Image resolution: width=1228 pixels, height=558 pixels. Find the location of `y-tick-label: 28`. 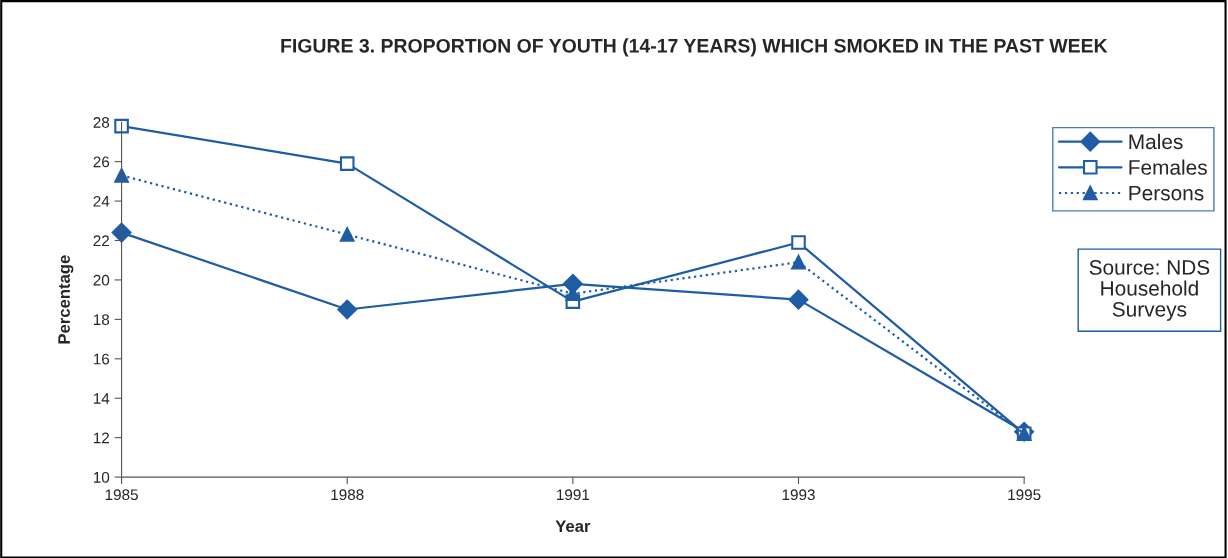

y-tick-label: 28 is located at coordinates (101, 122).